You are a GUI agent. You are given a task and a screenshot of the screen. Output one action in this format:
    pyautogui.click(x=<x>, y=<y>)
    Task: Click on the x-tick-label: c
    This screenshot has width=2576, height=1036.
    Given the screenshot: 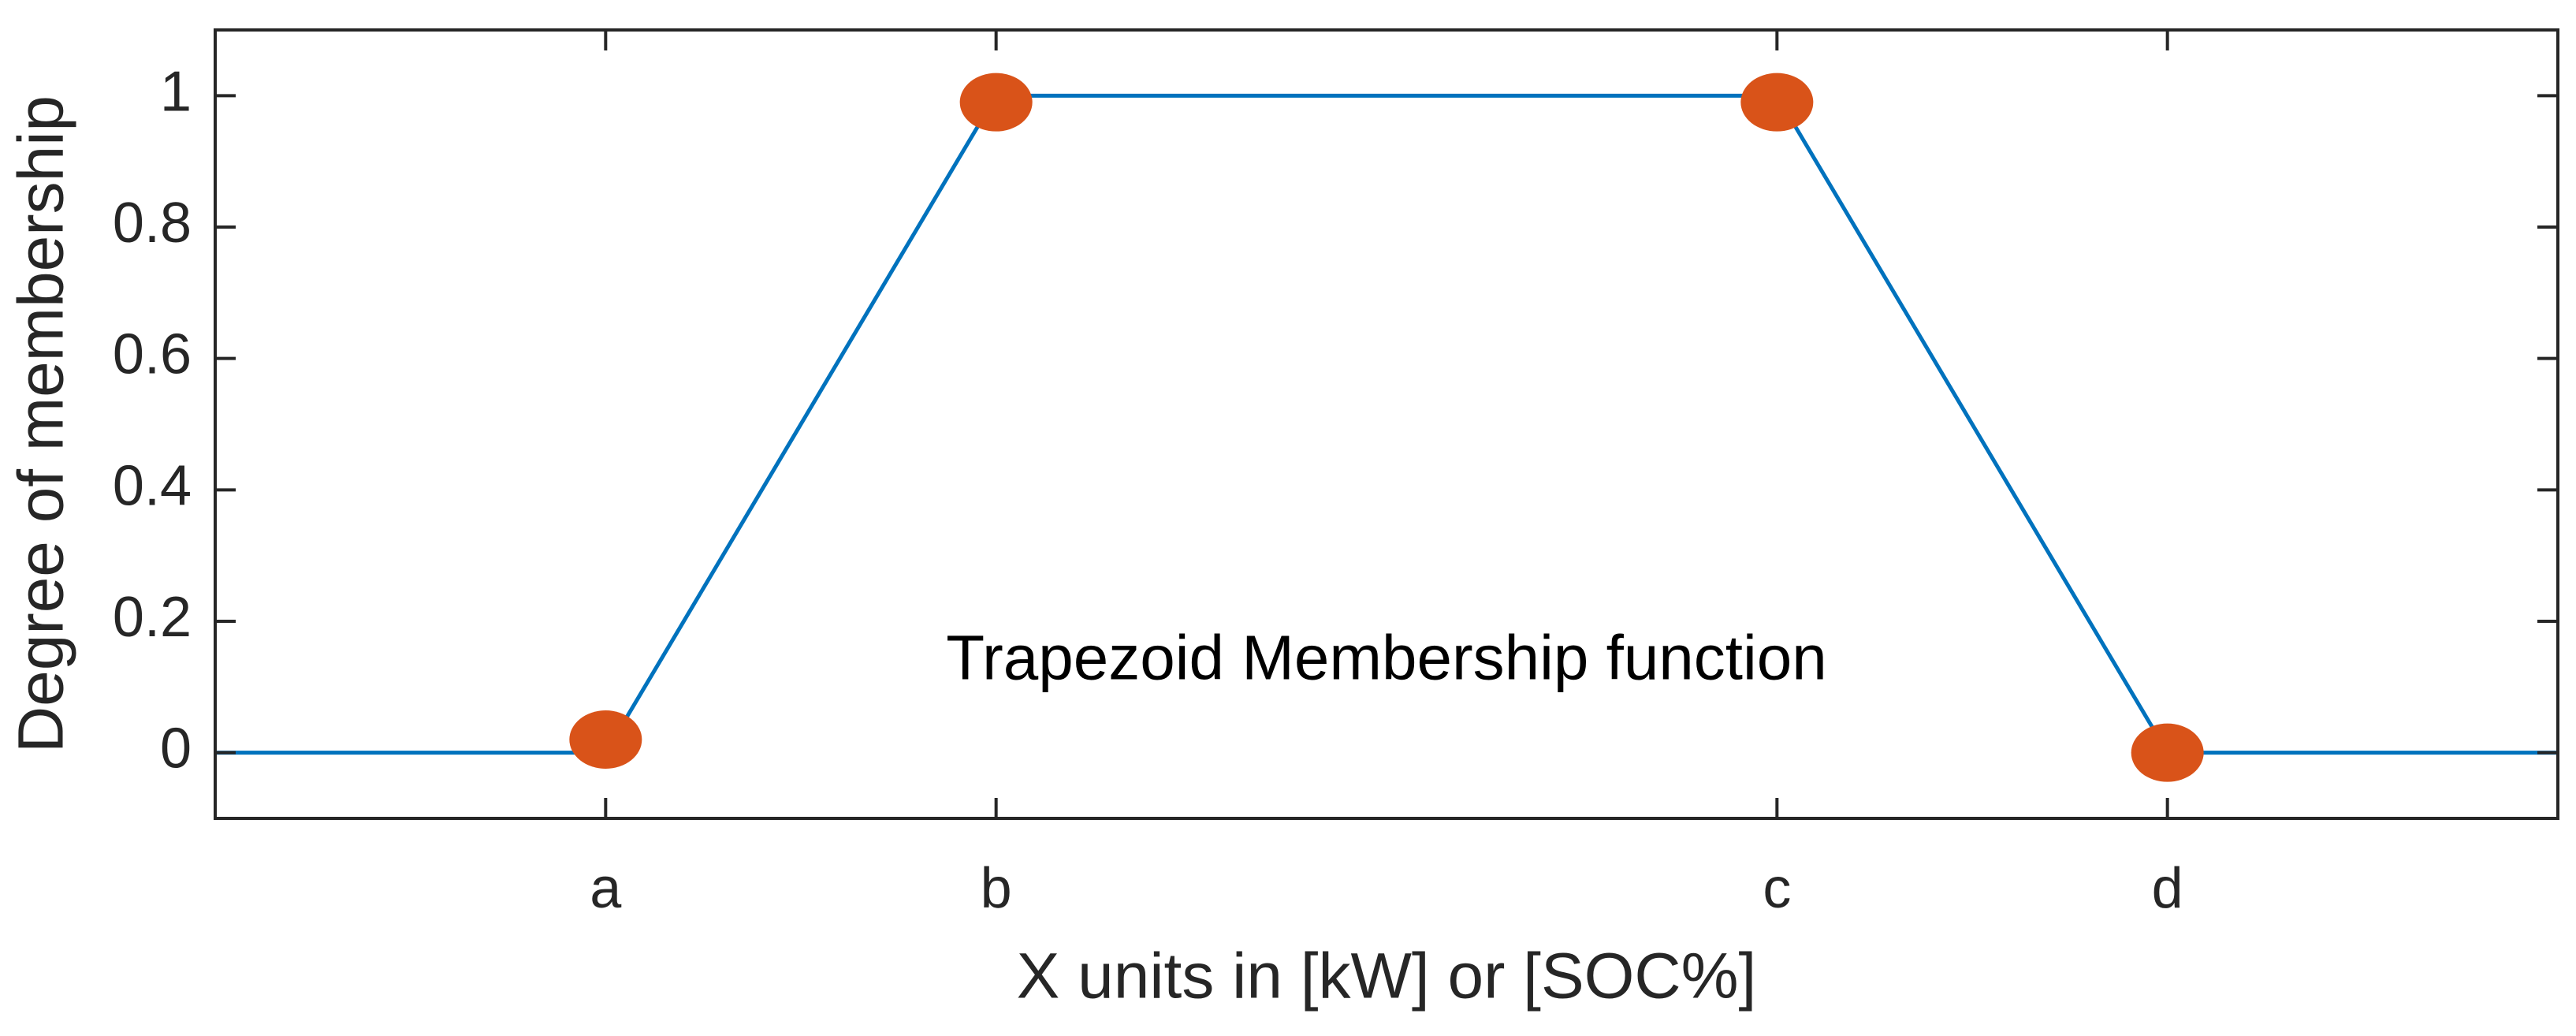 What is the action you would take?
    pyautogui.click(x=1777, y=888)
    